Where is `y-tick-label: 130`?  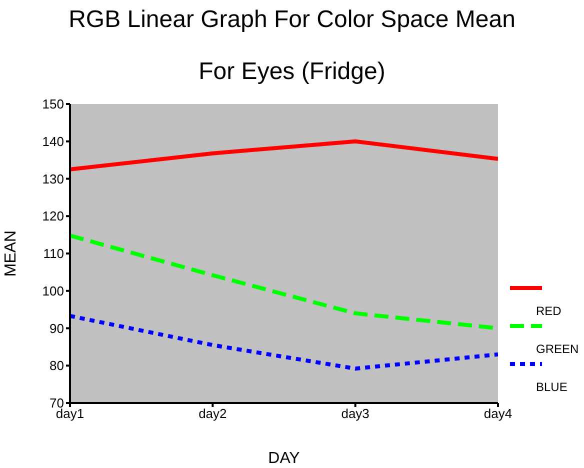
y-tick-label: 130 is located at coordinates (53, 178).